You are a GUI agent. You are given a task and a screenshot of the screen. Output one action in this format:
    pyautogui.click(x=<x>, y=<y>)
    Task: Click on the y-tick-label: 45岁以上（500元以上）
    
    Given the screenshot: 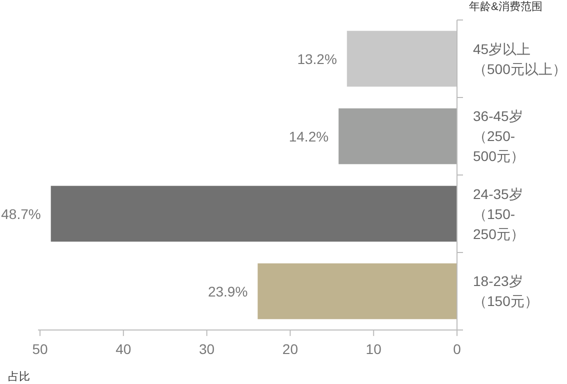 What is the action you would take?
    pyautogui.click(x=519, y=59)
    